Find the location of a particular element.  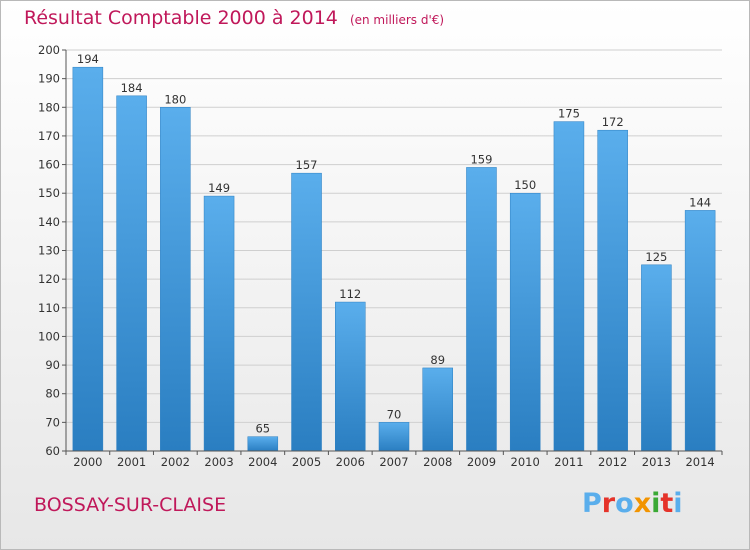

data-label: 194 is located at coordinates (88, 59).